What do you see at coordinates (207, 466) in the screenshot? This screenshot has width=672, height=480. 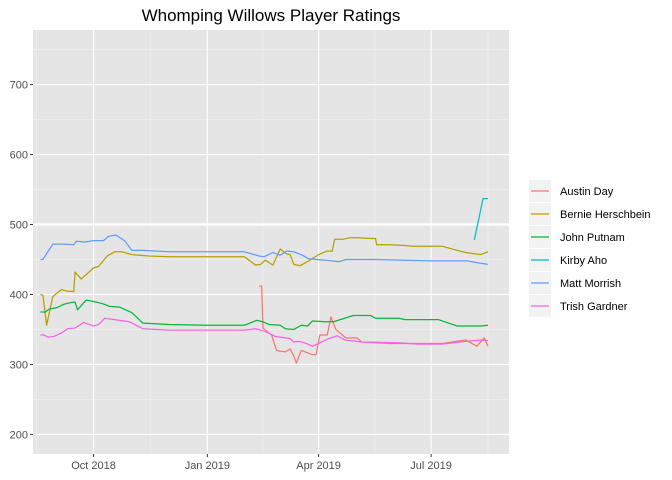 I see `x-tick-label: Jan 2019` at bounding box center [207, 466].